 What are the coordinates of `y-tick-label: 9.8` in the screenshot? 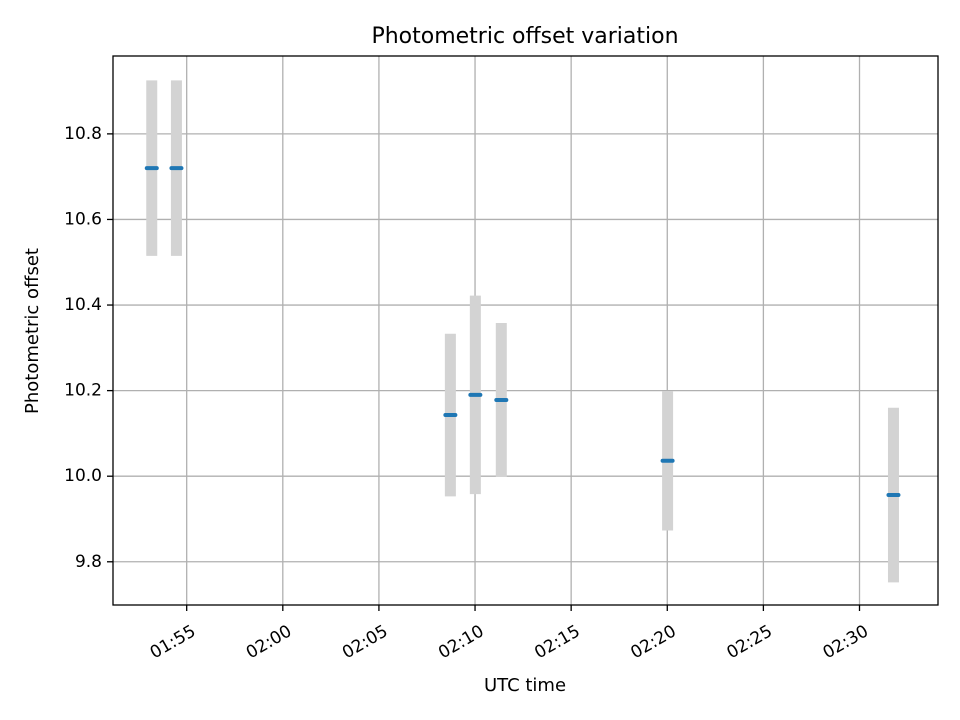 It's located at (88, 562).